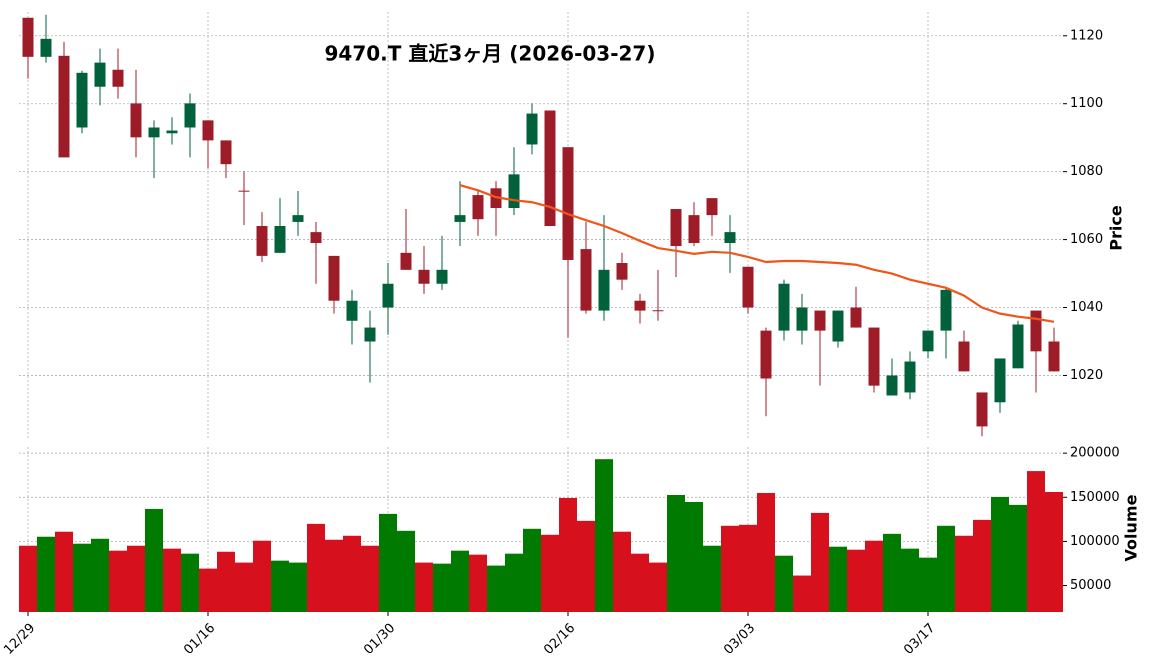  What do you see at coordinates (1086, 35) in the screenshot?
I see `y-tick-label: 1120` at bounding box center [1086, 35].